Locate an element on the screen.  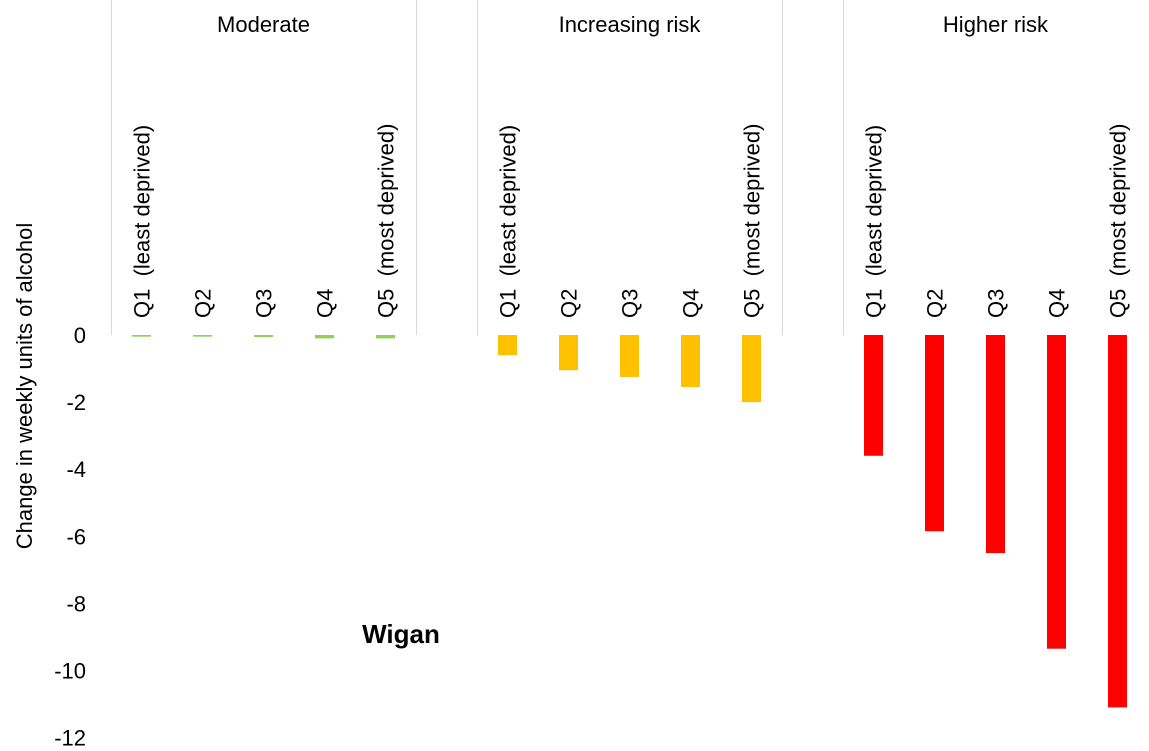
y-tick-label: -4 is located at coordinates (76, 469).